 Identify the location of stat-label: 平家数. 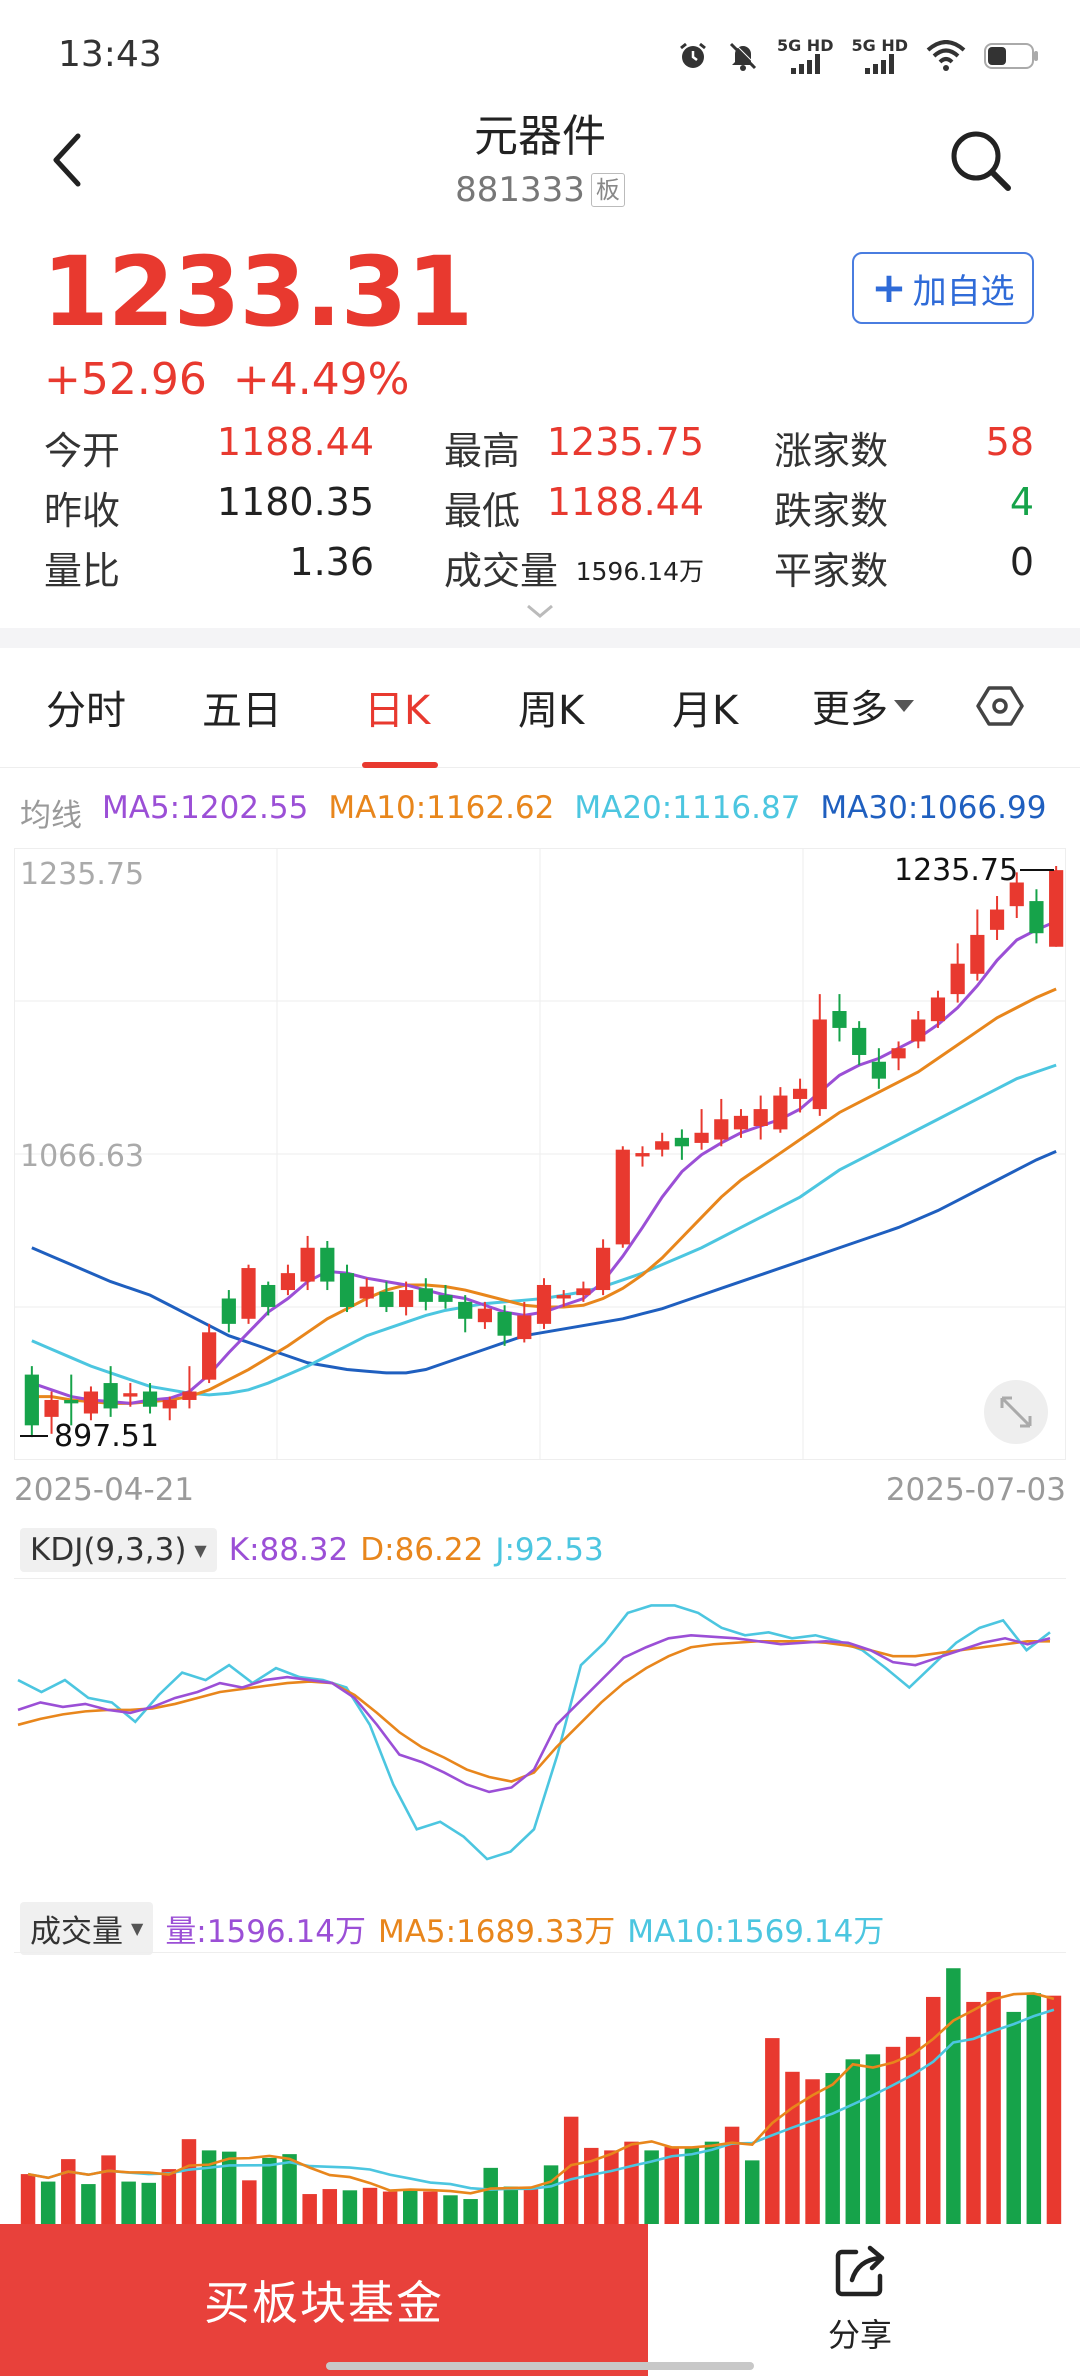
(831, 571).